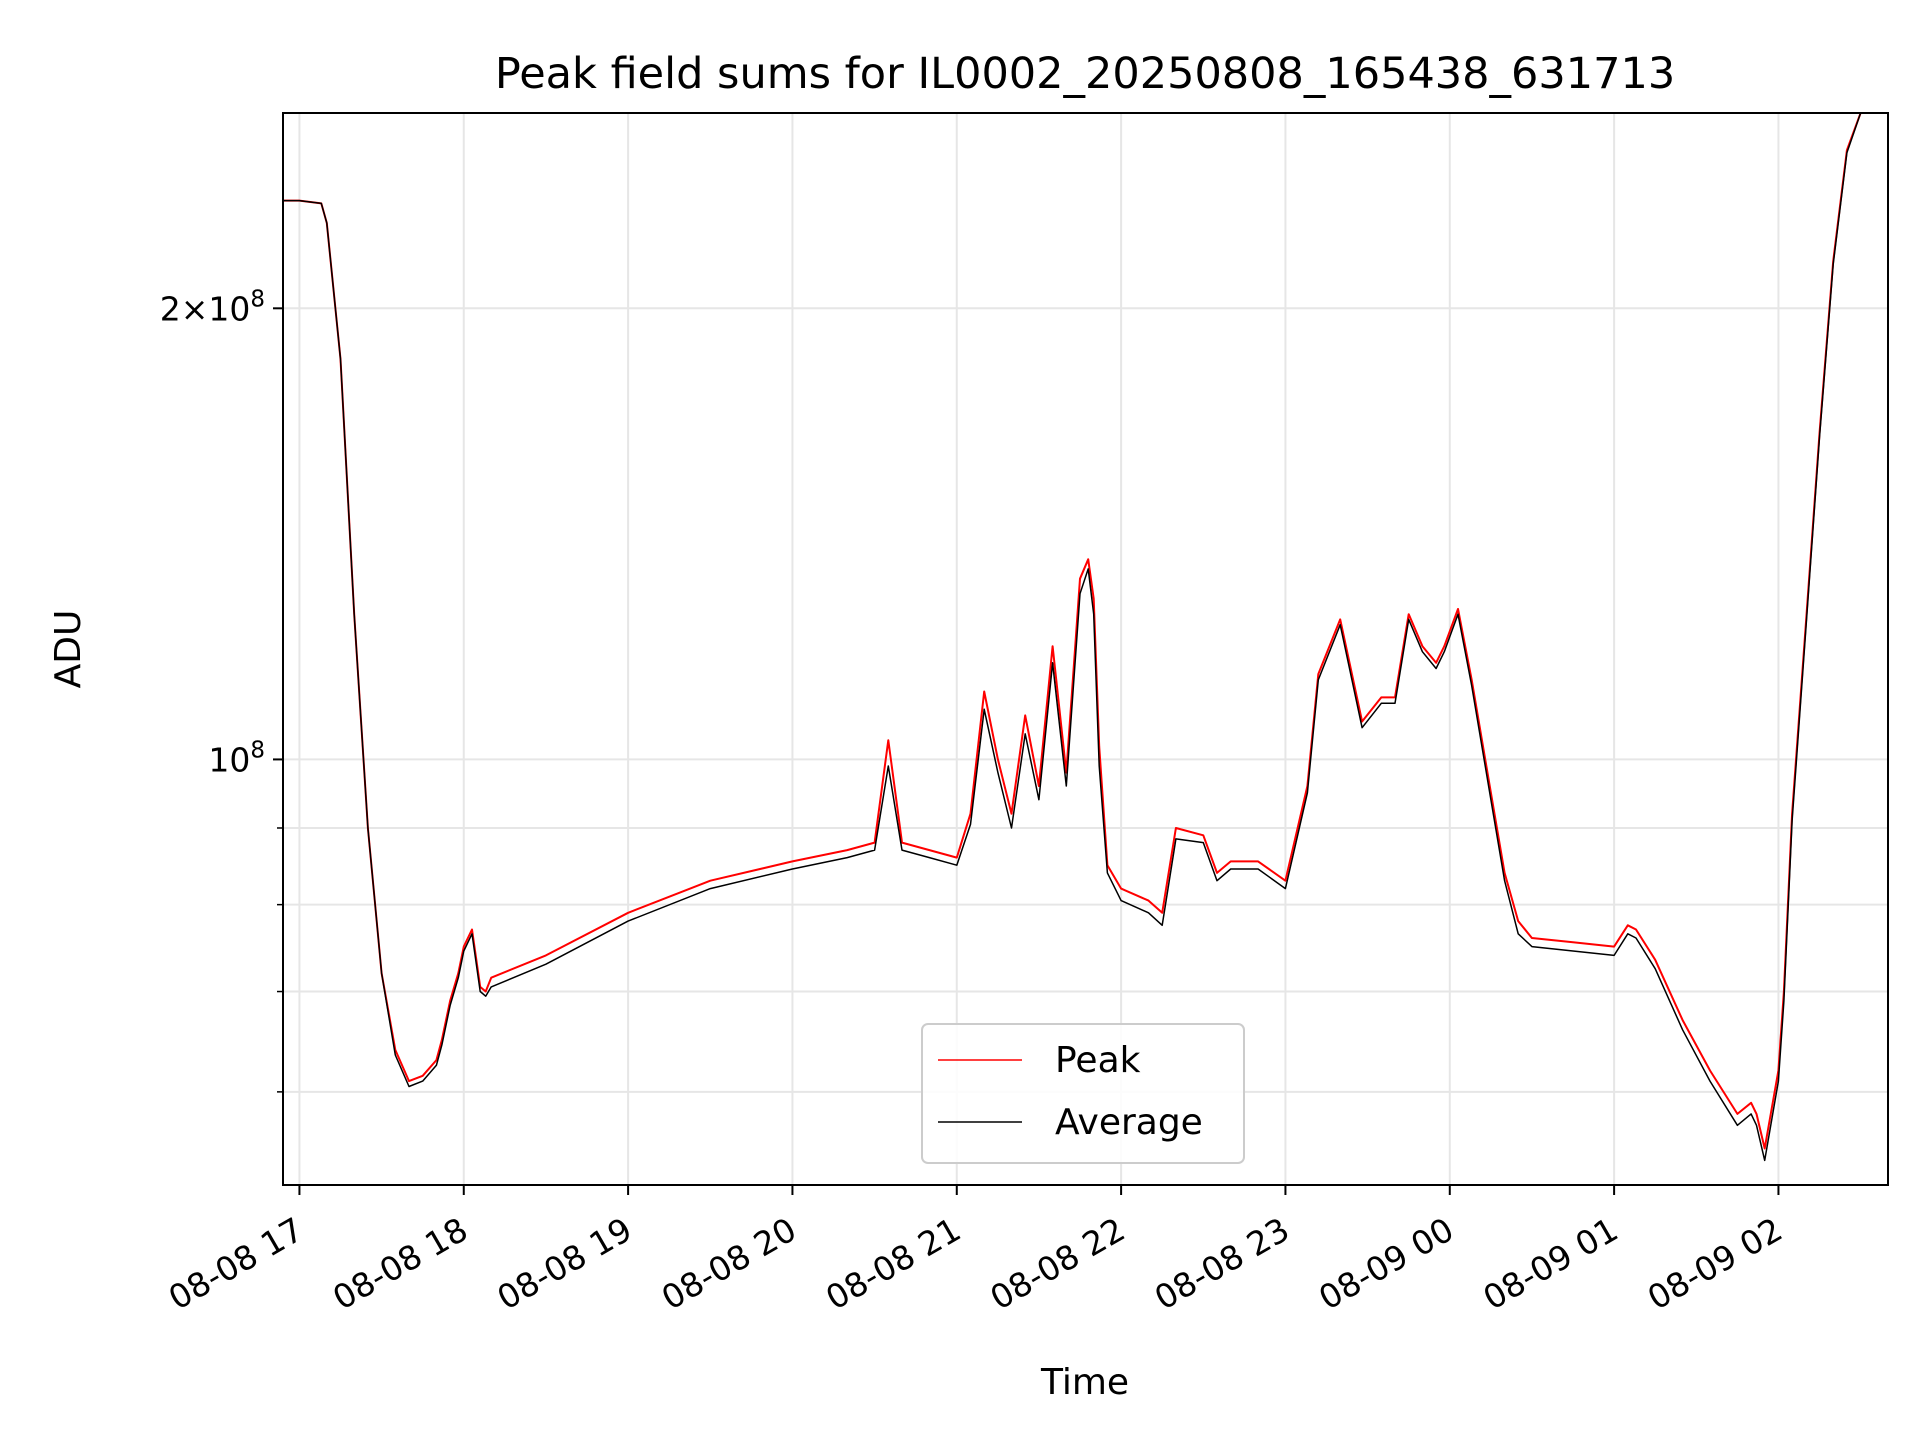 The height and width of the screenshot is (1440, 1920). I want to click on legend-box, so click(1083, 1093).